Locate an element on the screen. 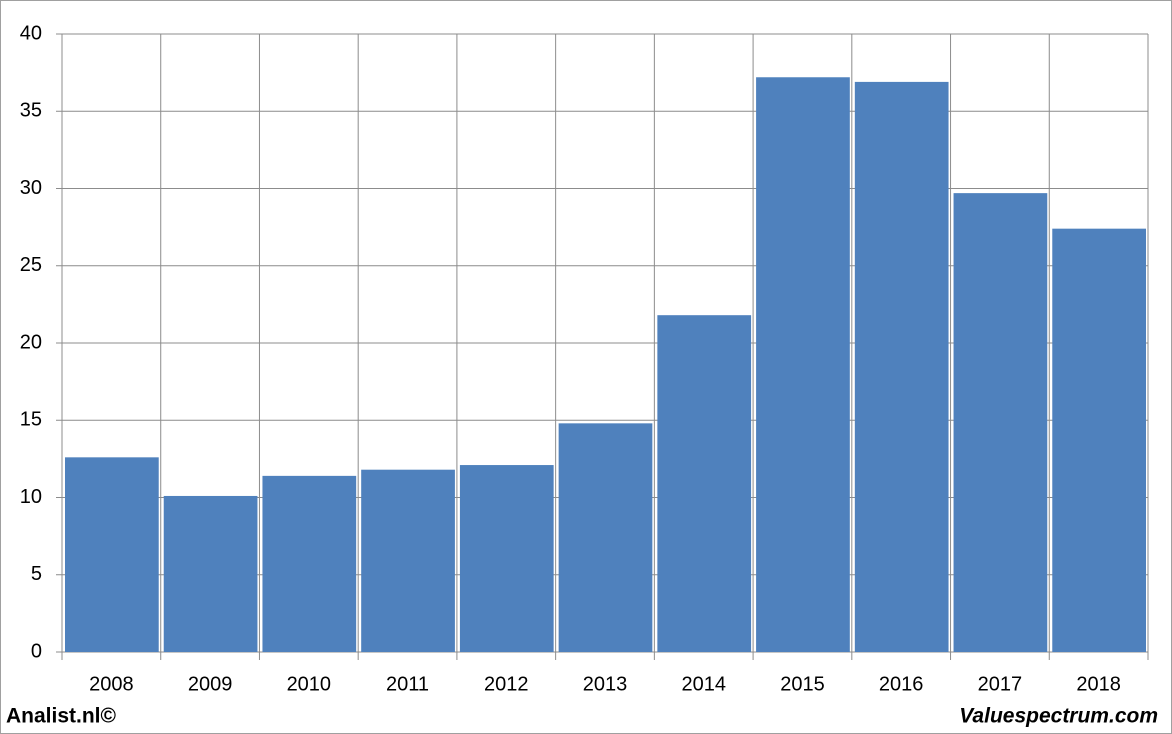 The width and height of the screenshot is (1172, 734). x-tick-label: 2011 is located at coordinates (407, 684).